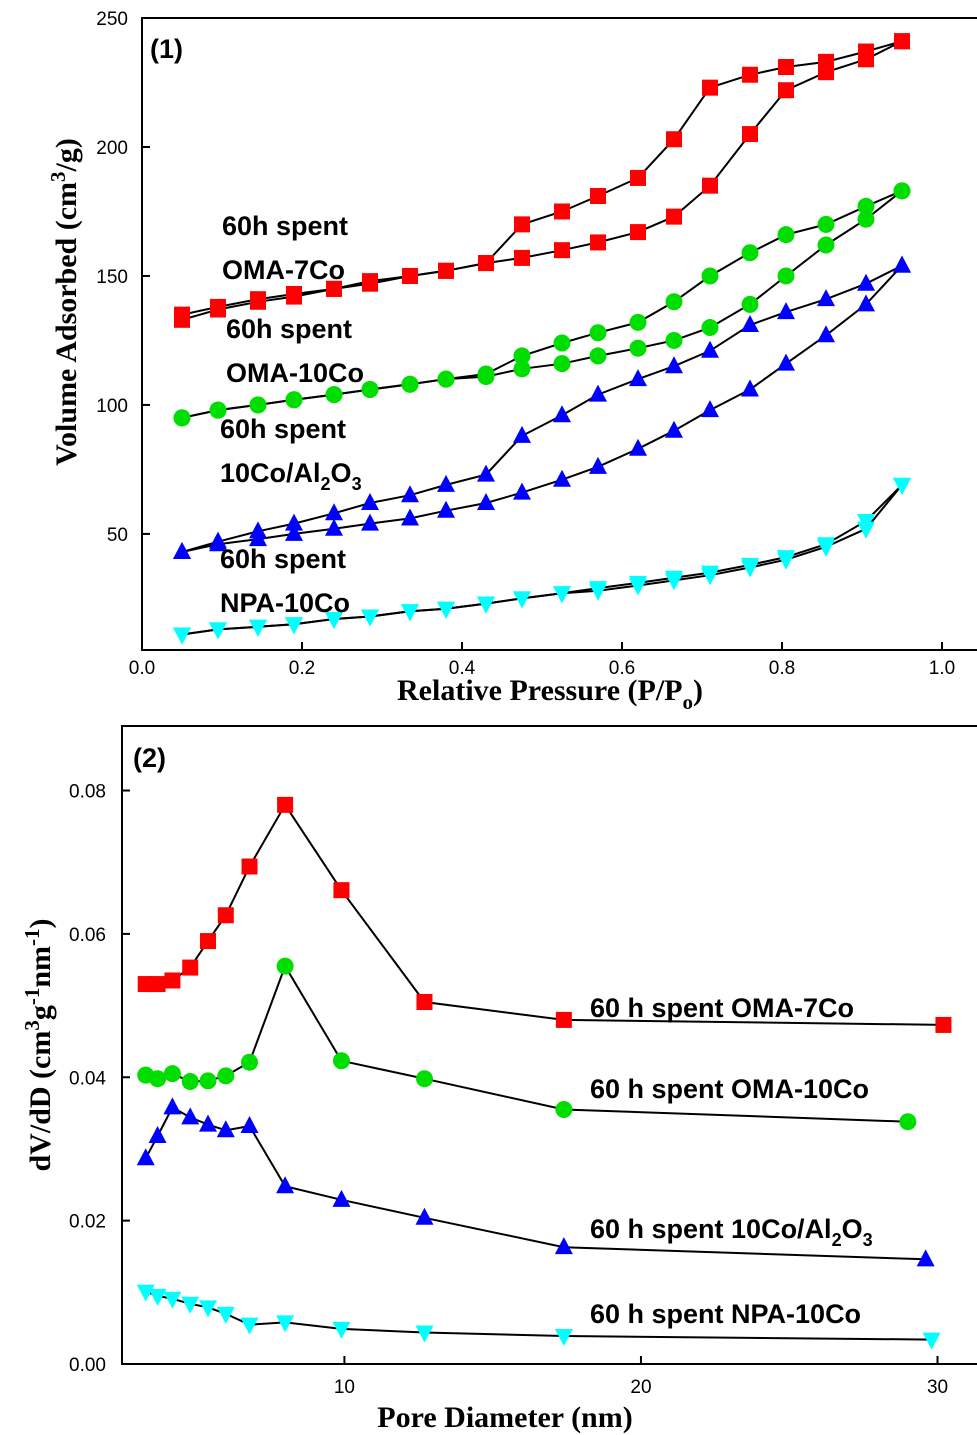  Describe the element at coordinates (291, 476) in the screenshot. I see `series-label-blue-line2: 10Co/Al2O3` at that location.